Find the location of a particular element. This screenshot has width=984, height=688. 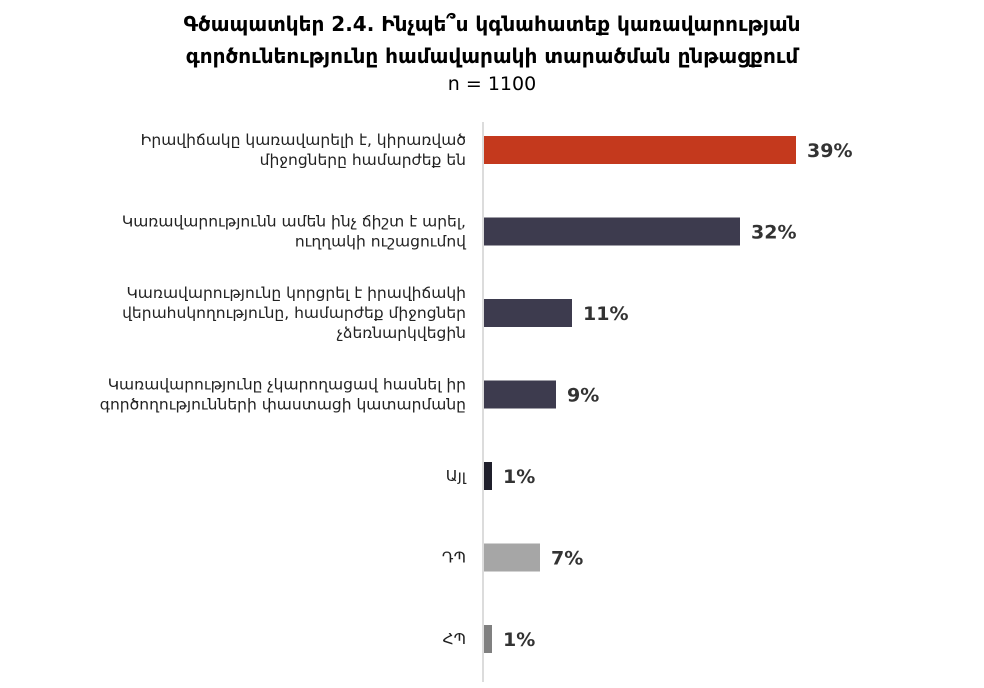

category-label: Կառավարությունն ամեն ինչ ճիշտ է արել, is located at coordinates (294, 222).